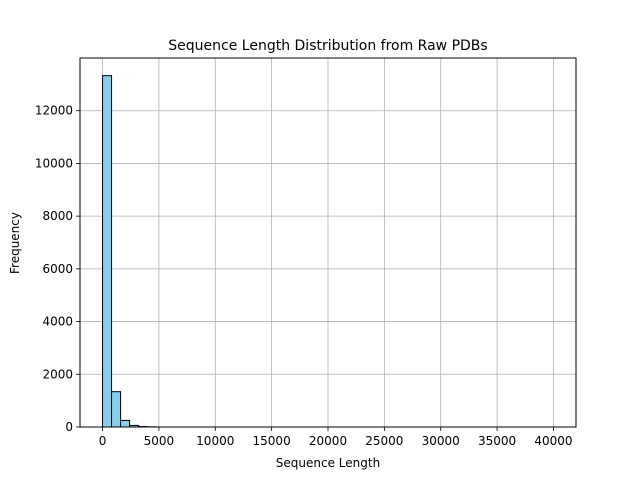 Image resolution: width=640 pixels, height=480 pixels. I want to click on x-tick-label: 15000, so click(272, 441).